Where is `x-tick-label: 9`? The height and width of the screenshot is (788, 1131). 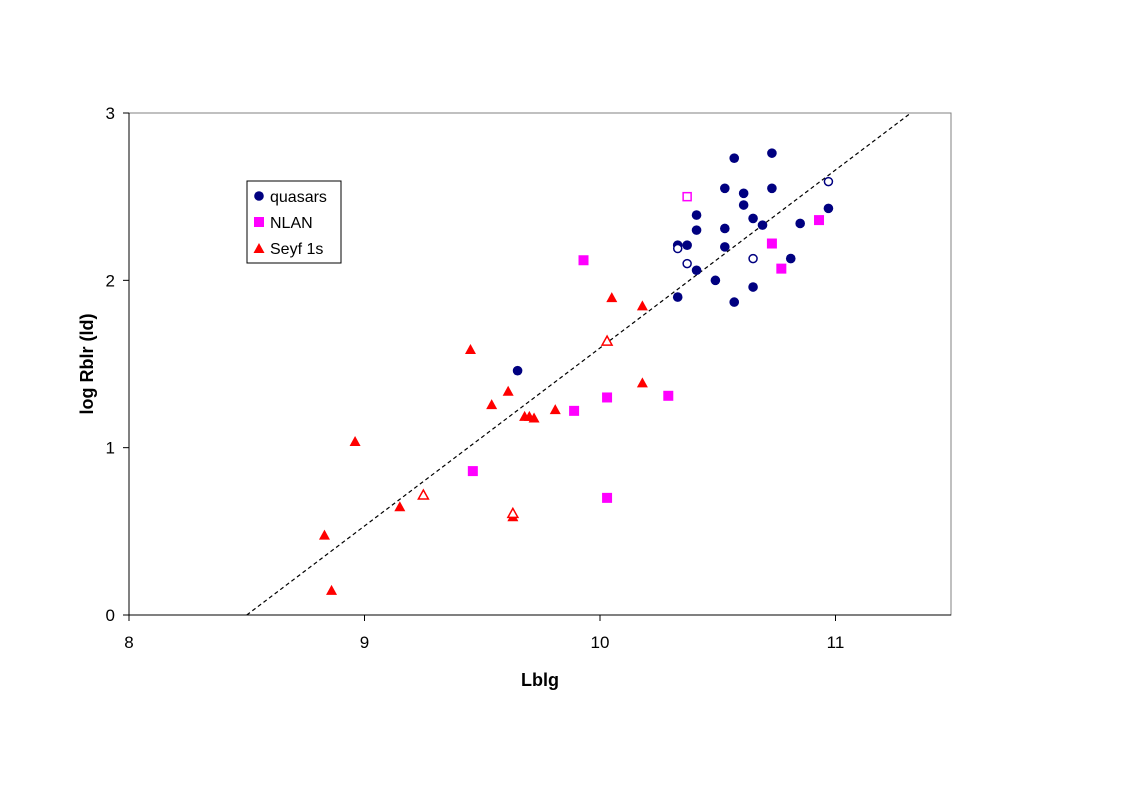
x-tick-label: 9 is located at coordinates (364, 642).